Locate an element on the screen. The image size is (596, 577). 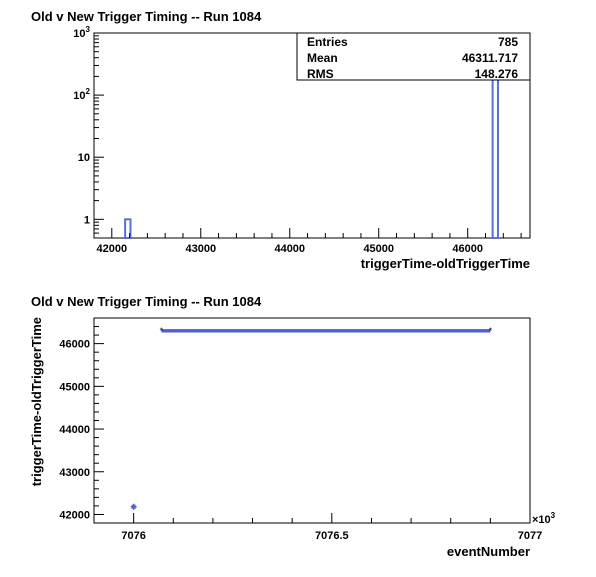
histogram-y-tick-label: 10 is located at coordinates (84, 158).